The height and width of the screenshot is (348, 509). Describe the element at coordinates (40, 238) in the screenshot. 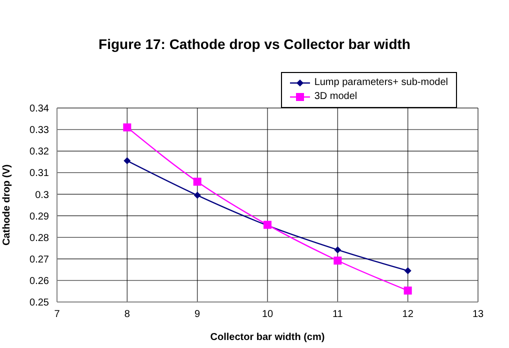

I see `y-tick-label: 0.28` at that location.